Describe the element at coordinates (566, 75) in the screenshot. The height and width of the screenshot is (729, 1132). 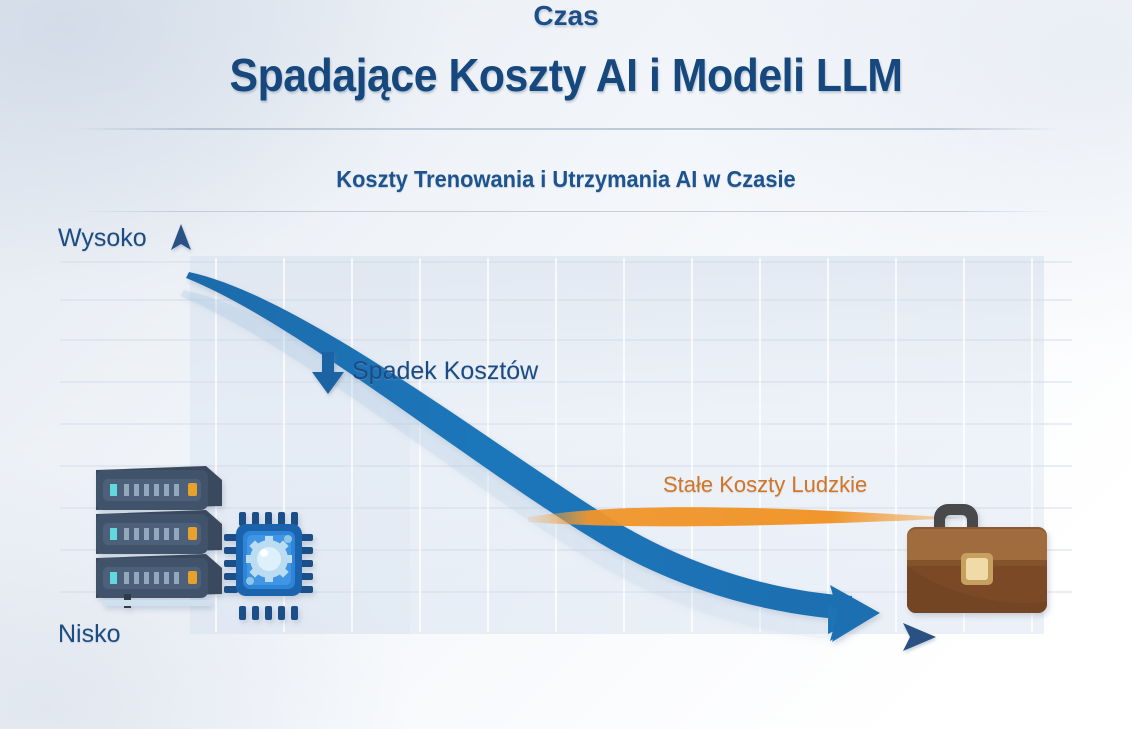
I see `page-title: Spadające Koszty AI i Modeli LLM` at that location.